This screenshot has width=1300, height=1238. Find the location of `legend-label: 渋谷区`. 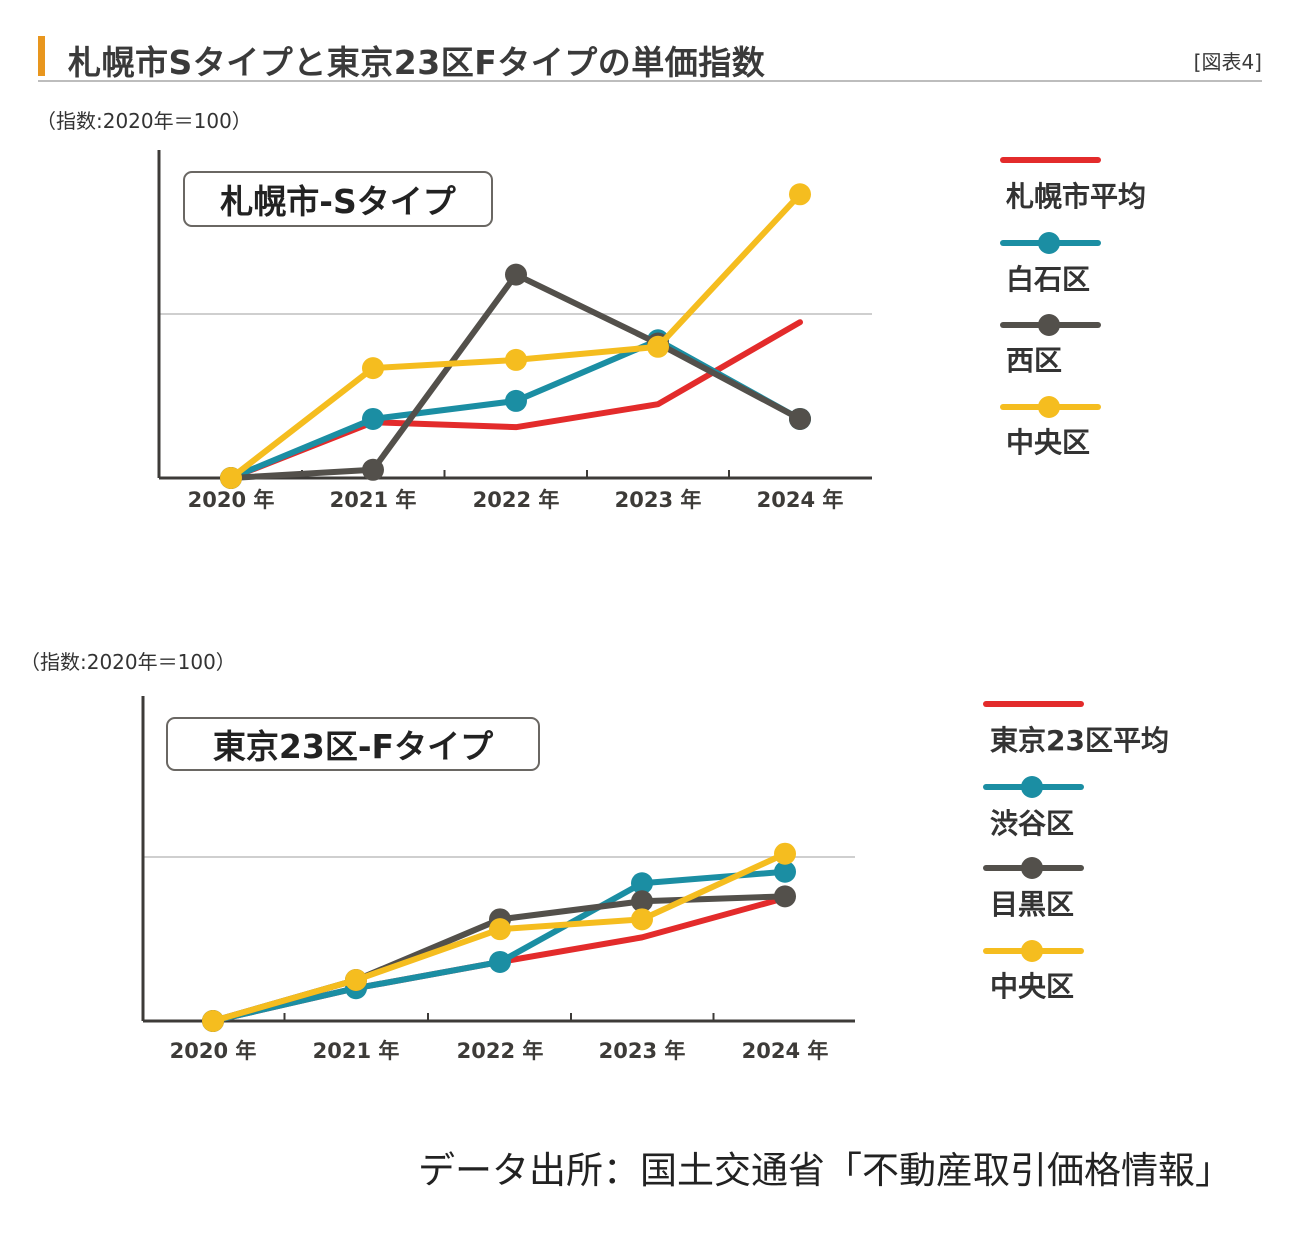

legend-label: 渋谷区 is located at coordinates (1032, 823).